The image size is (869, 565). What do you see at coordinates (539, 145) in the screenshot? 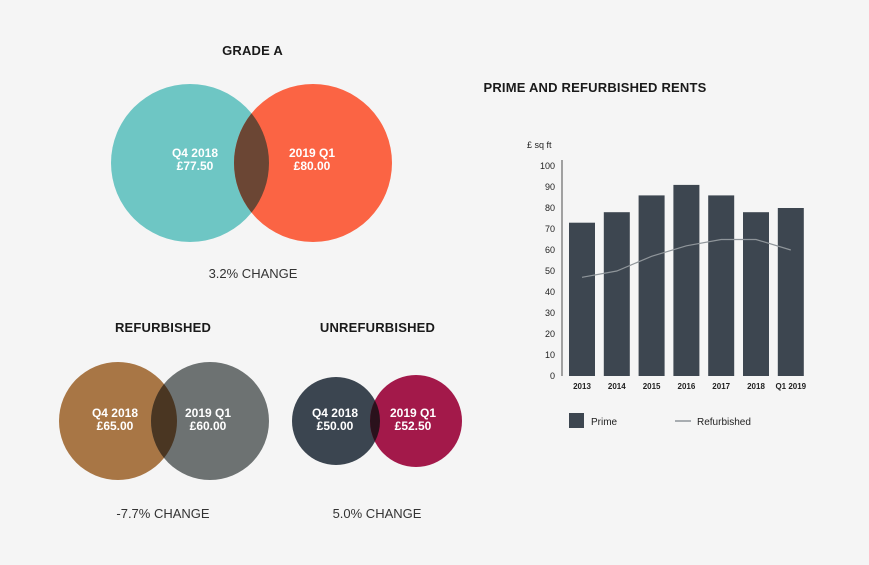
I see `chart-ylabel: £ sq ft` at bounding box center [539, 145].